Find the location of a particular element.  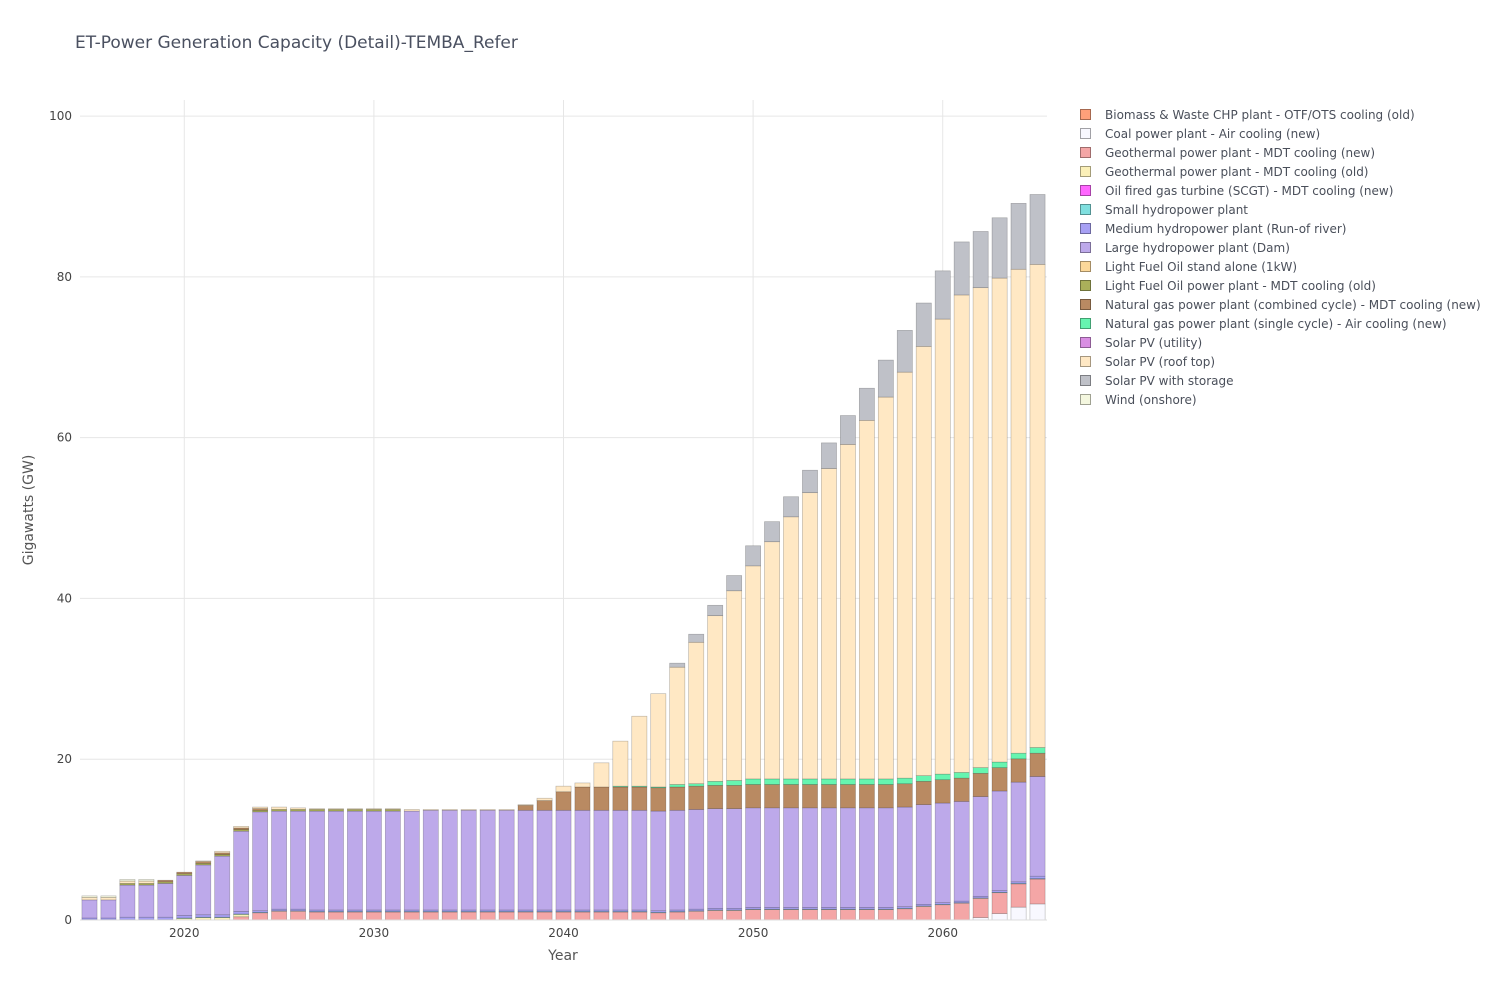

legend-item: Large hydropower plant (Dam) is located at coordinates (1280, 247).